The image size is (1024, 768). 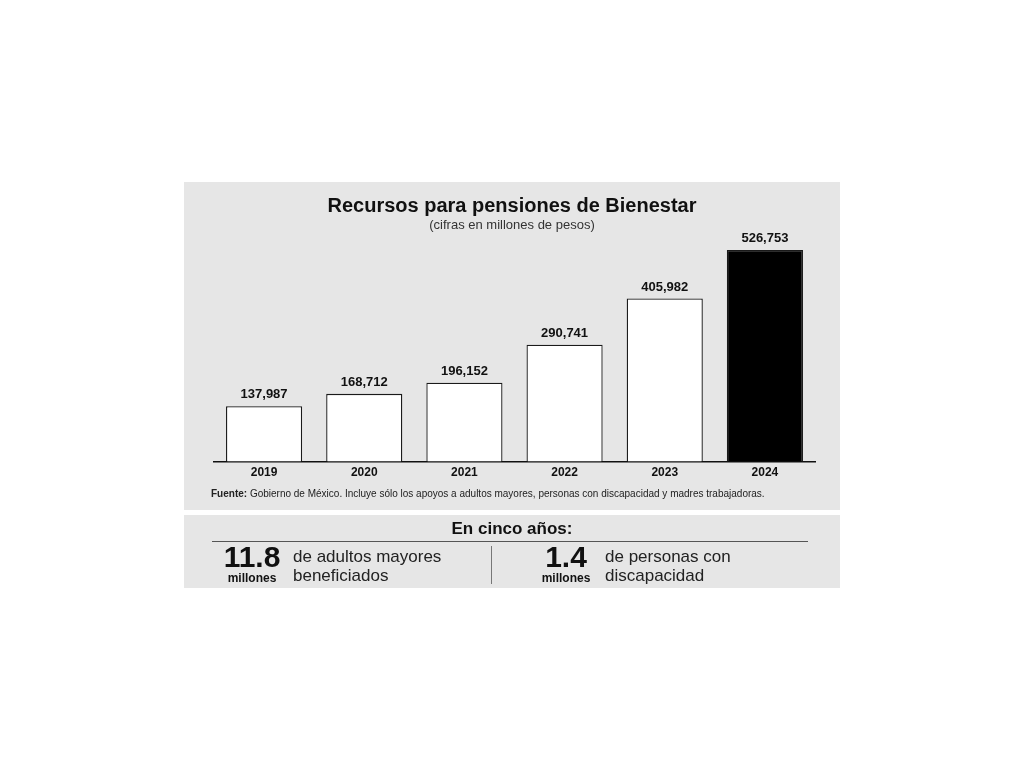 I want to click on chart-subtitle: (cifras en millones de pesos), so click(x=512, y=224).